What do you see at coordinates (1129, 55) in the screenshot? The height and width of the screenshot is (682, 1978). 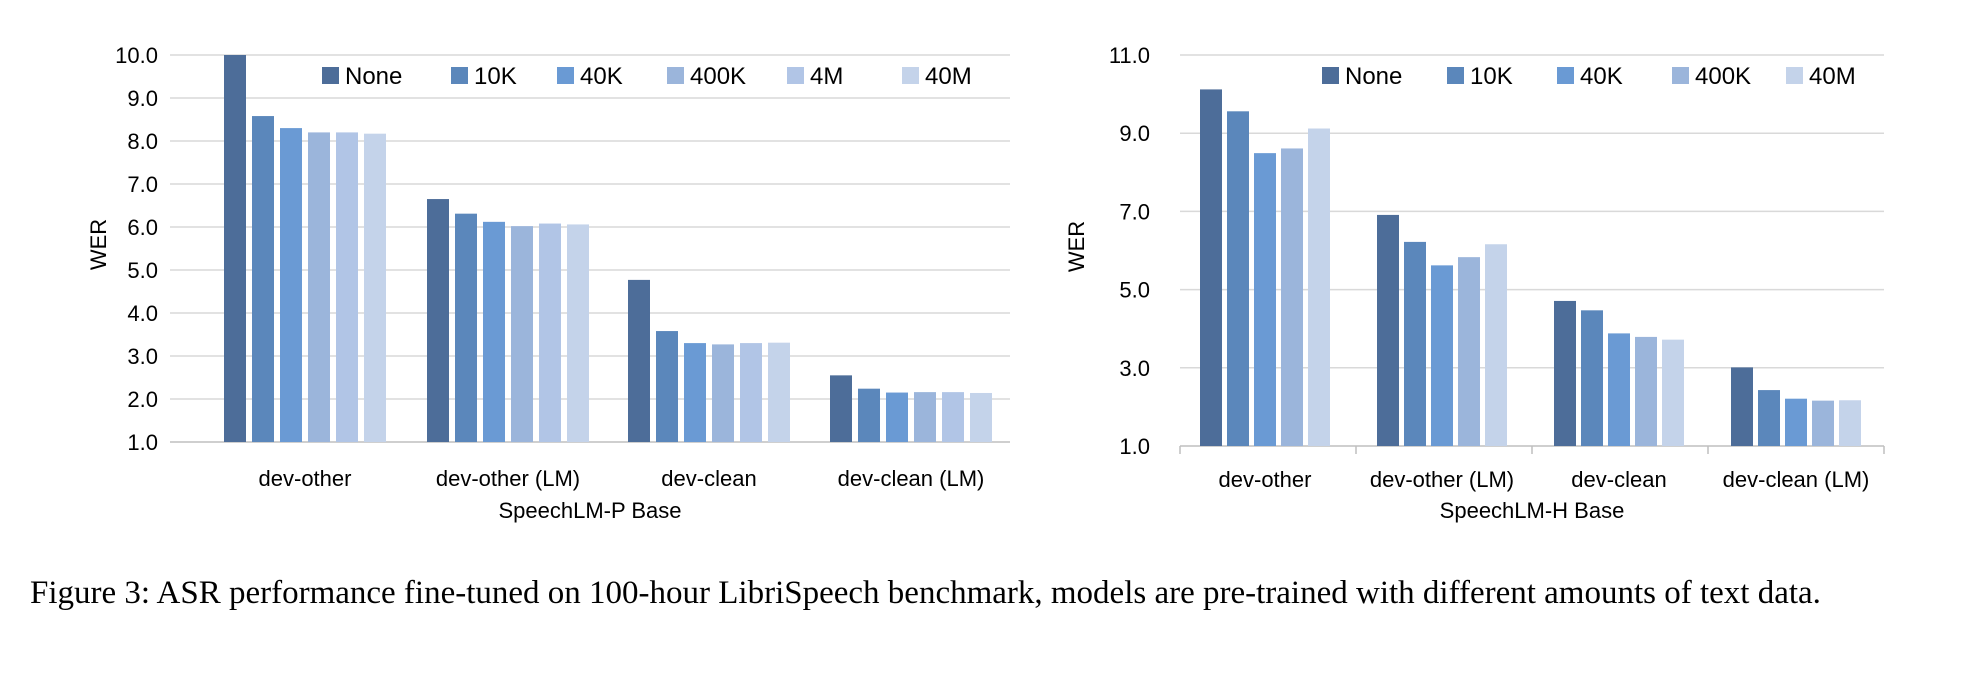 I see `y-tick-label: 11.0` at bounding box center [1129, 55].